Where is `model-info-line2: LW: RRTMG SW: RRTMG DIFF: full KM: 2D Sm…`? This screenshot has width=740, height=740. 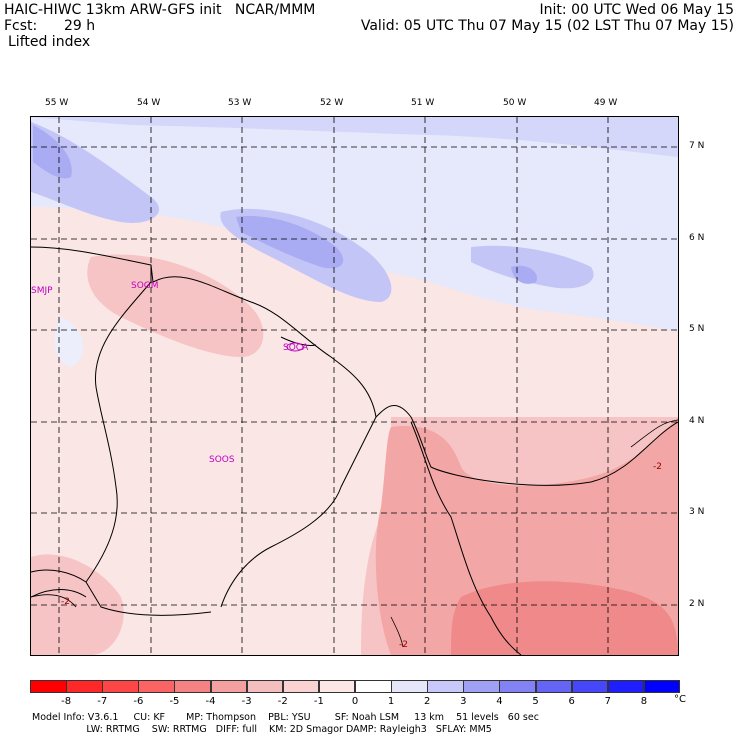 model-info-line2: LW: RRTMG SW: RRTMG DIFF: full KM: 2D Sm… is located at coordinates (262, 729).